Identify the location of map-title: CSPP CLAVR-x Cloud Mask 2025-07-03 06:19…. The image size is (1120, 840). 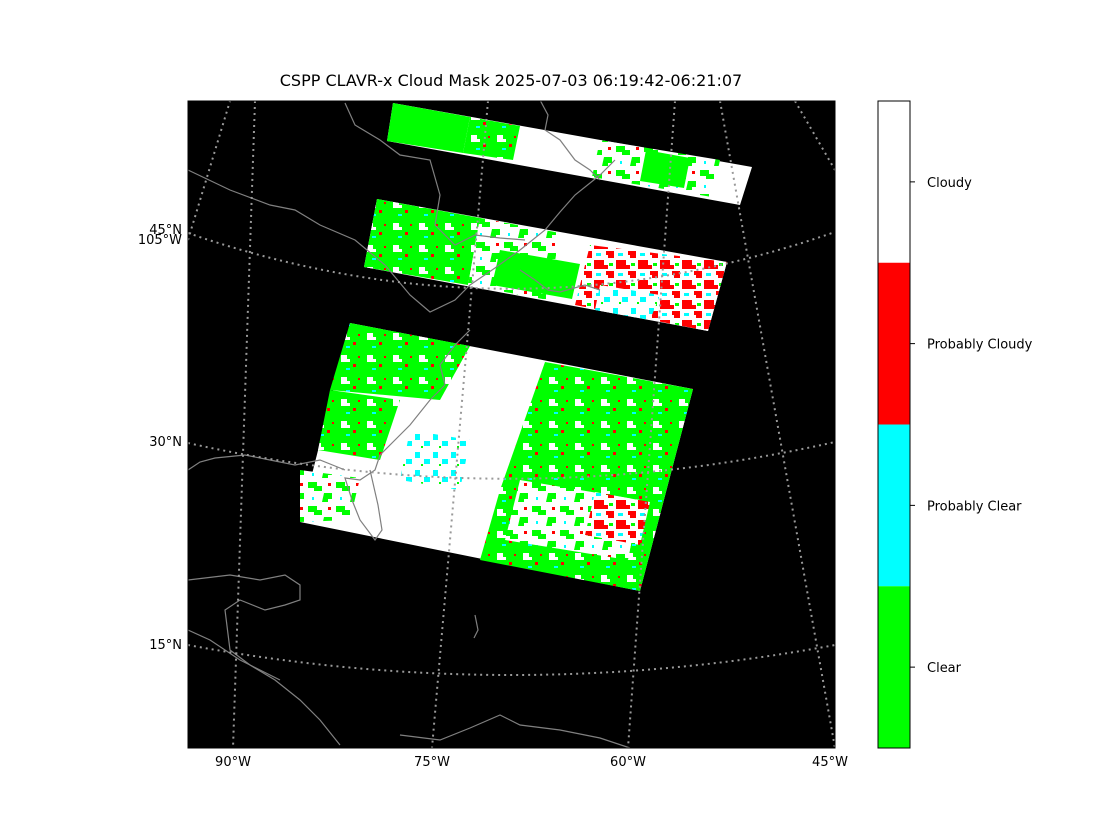
(511, 80).